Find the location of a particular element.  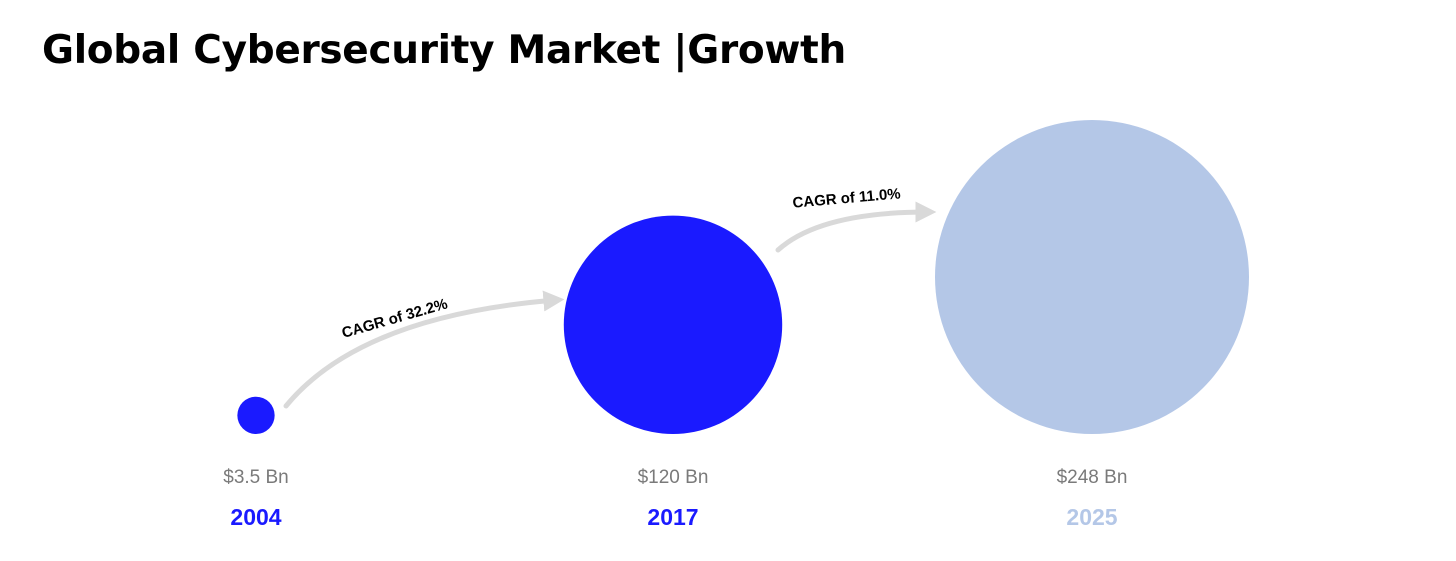

bubble-2017 is located at coordinates (673, 324).